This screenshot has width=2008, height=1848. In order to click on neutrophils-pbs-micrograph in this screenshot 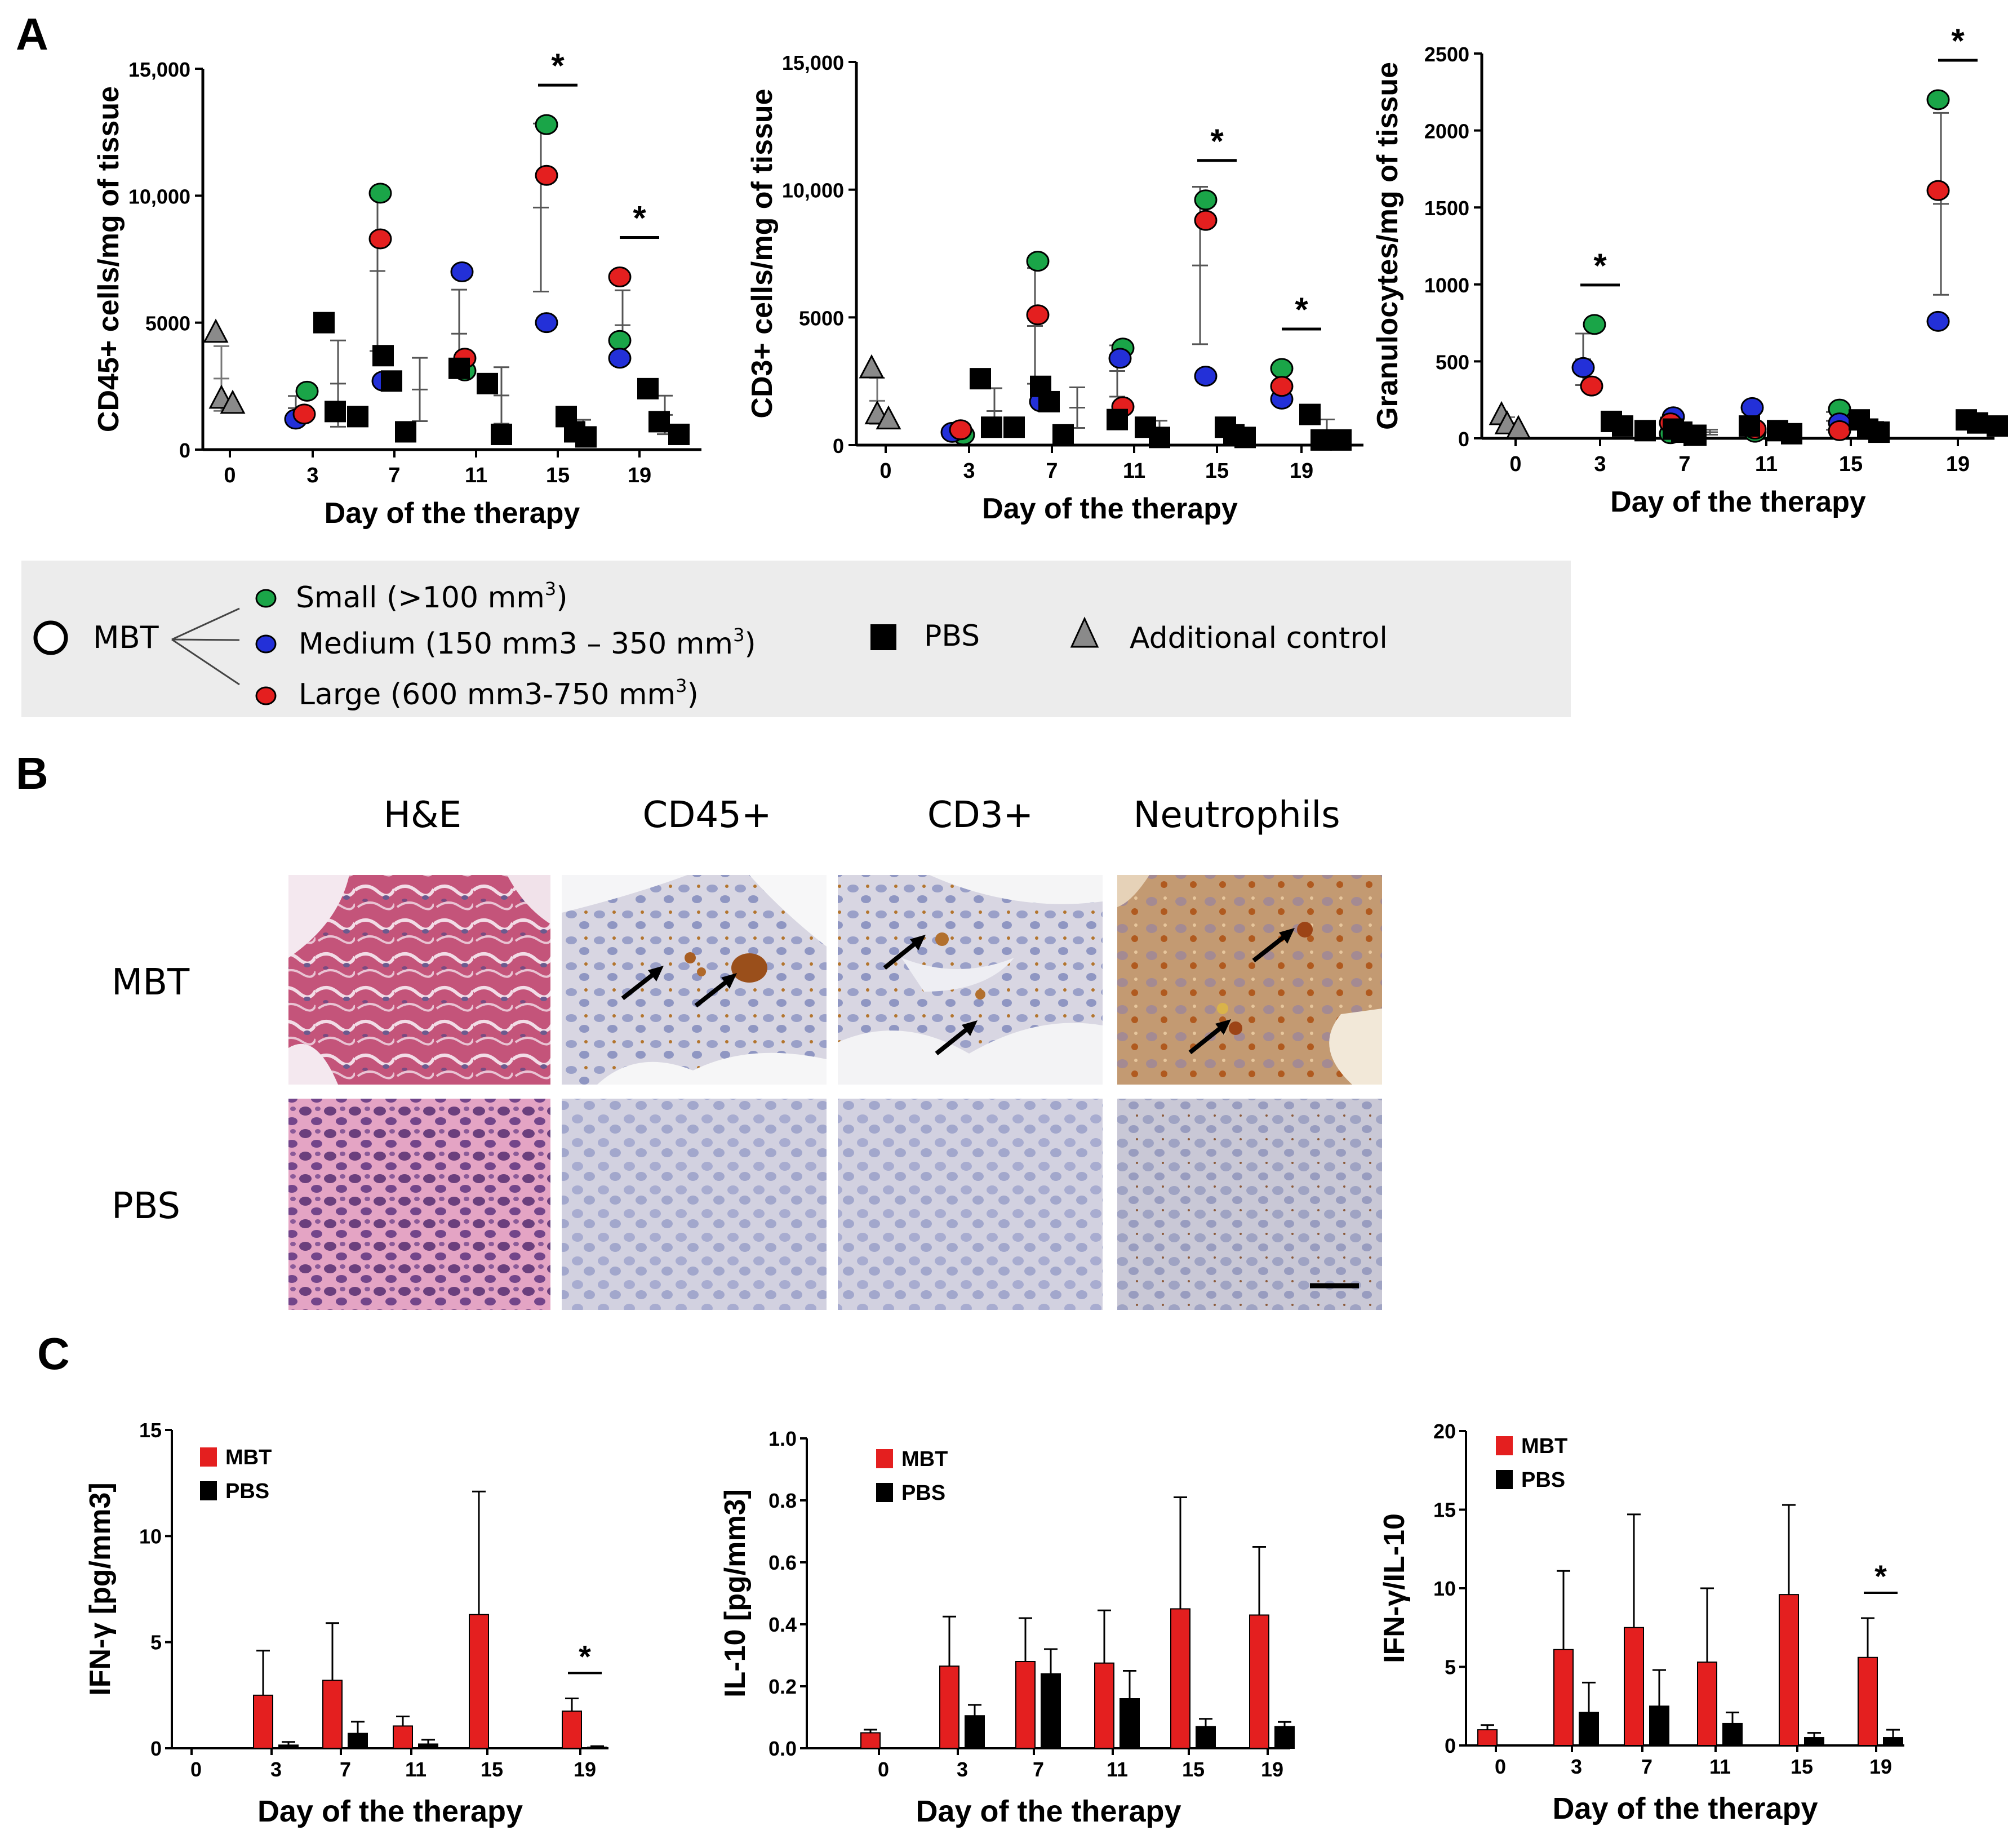, I will do `click(1249, 1204)`.